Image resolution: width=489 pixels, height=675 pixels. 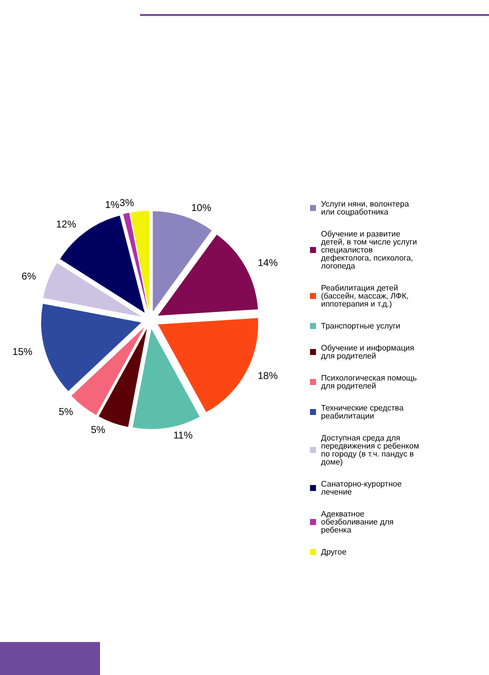 I want to click on legend-label: Реабилитация детей (бассейн, массаж, ЛФК, иппотерапия и т.д.), so click(x=366, y=296).